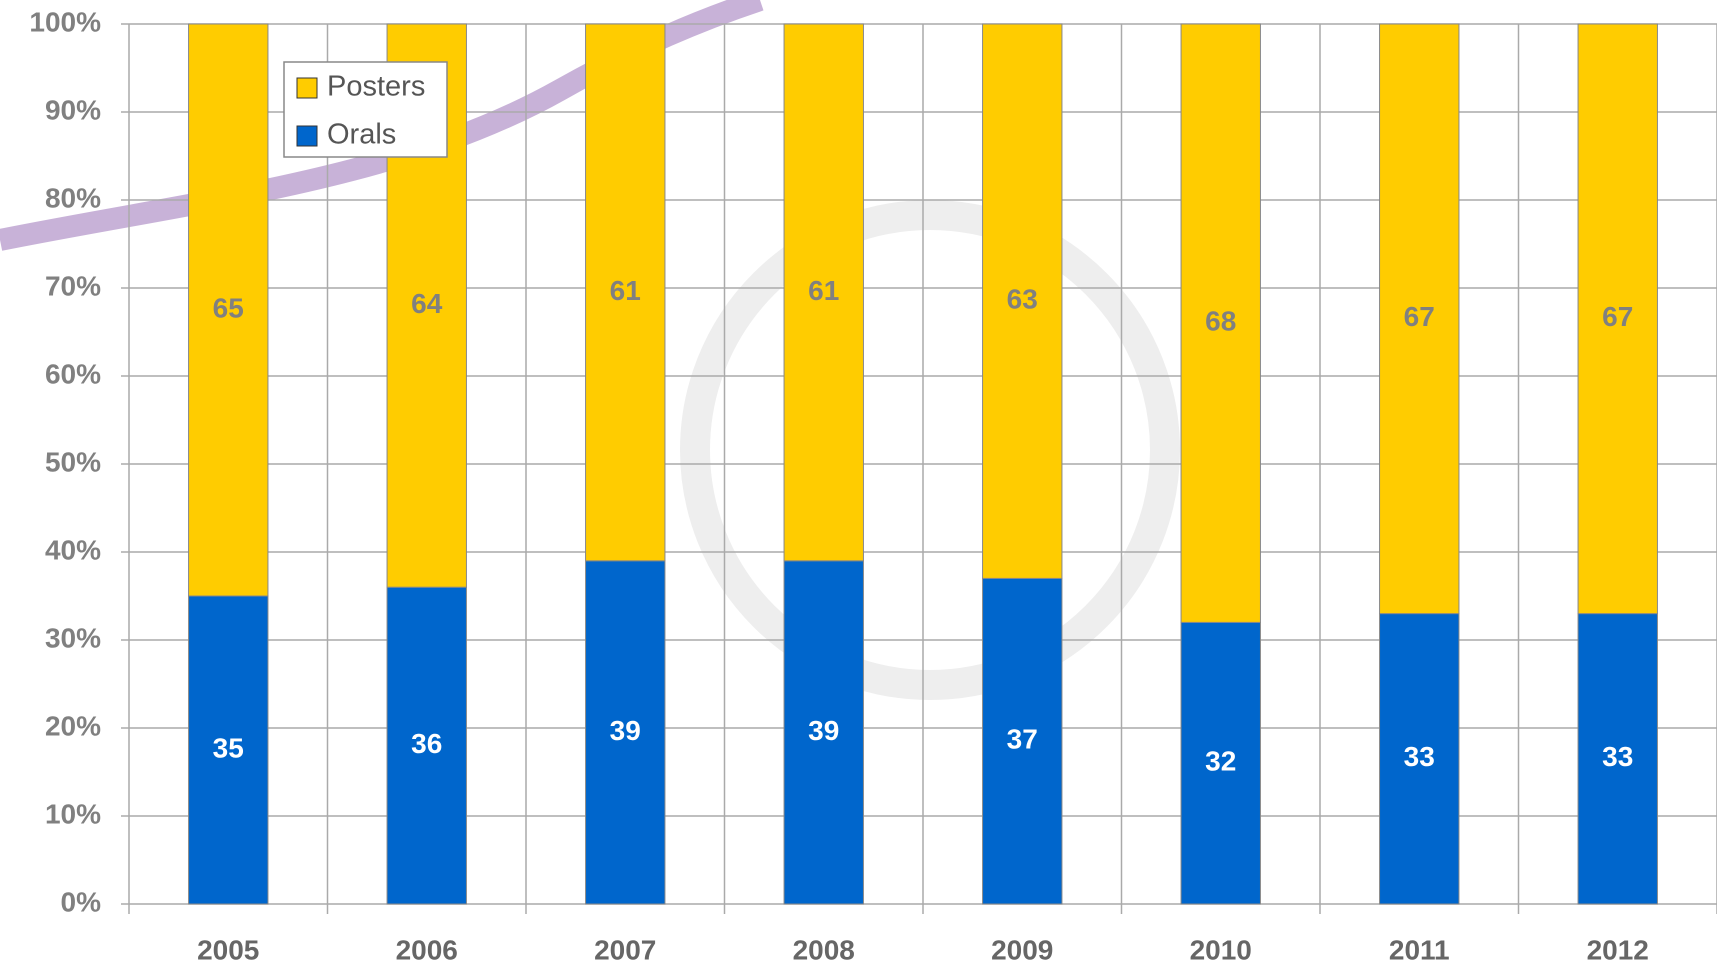 The width and height of the screenshot is (1717, 969). Describe the element at coordinates (73, 549) in the screenshot. I see `y-tick-label: 40%` at that location.